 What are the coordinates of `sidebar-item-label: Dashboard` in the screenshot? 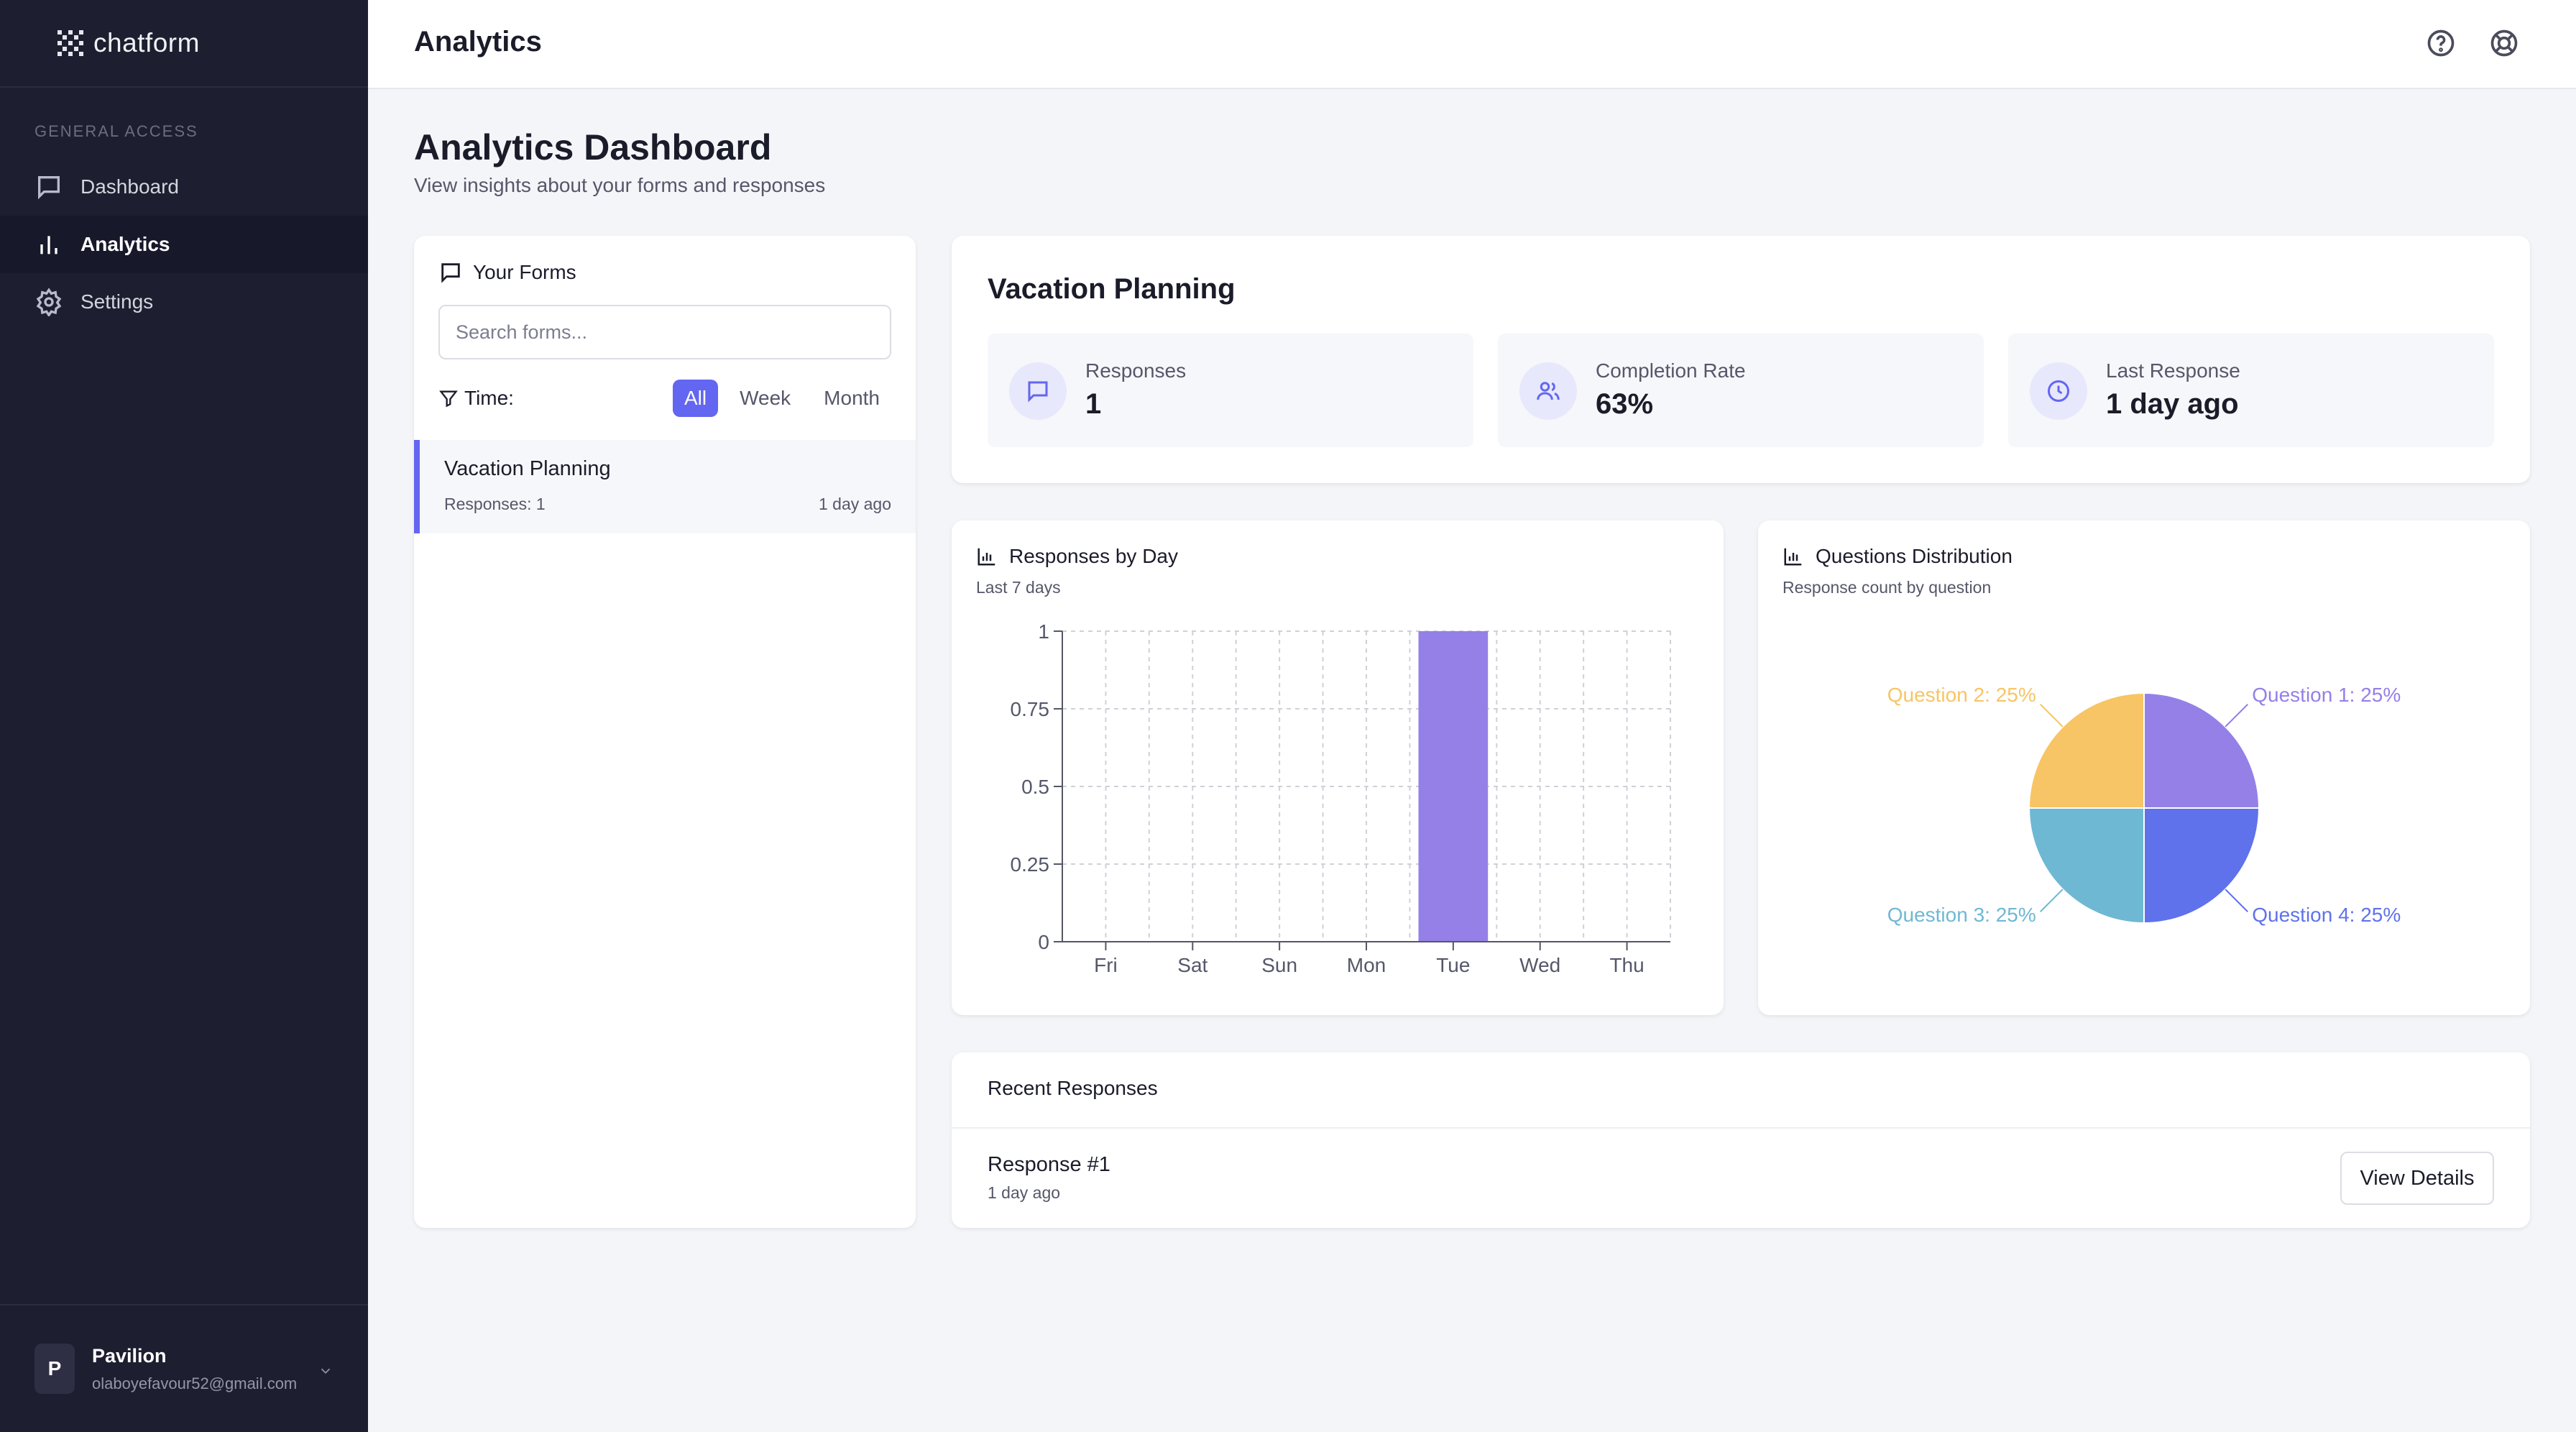 It's located at (129, 186).